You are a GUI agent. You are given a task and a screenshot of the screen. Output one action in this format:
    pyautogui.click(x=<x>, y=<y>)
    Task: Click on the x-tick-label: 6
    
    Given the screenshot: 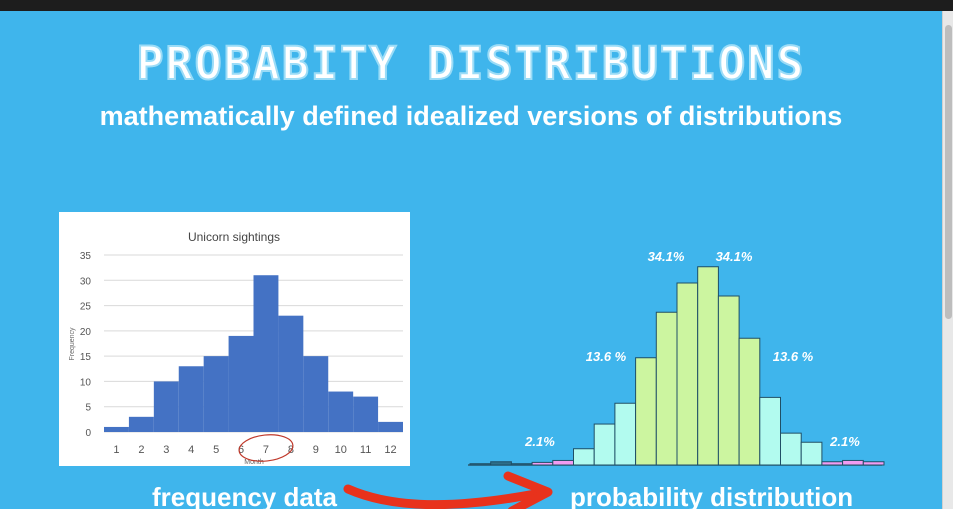 What is the action you would take?
    pyautogui.click(x=241, y=450)
    